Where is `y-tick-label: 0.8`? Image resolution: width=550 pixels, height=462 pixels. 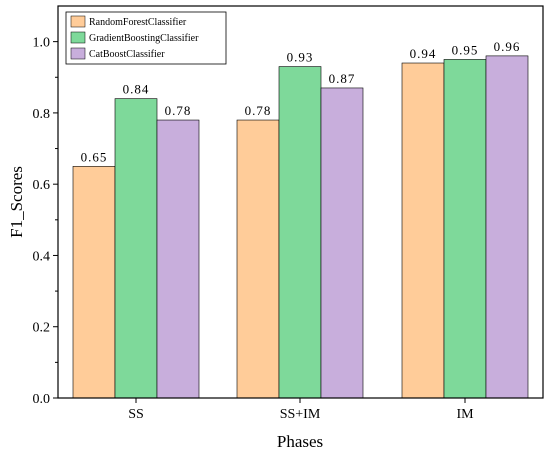 y-tick-label: 0.8 is located at coordinates (42, 114).